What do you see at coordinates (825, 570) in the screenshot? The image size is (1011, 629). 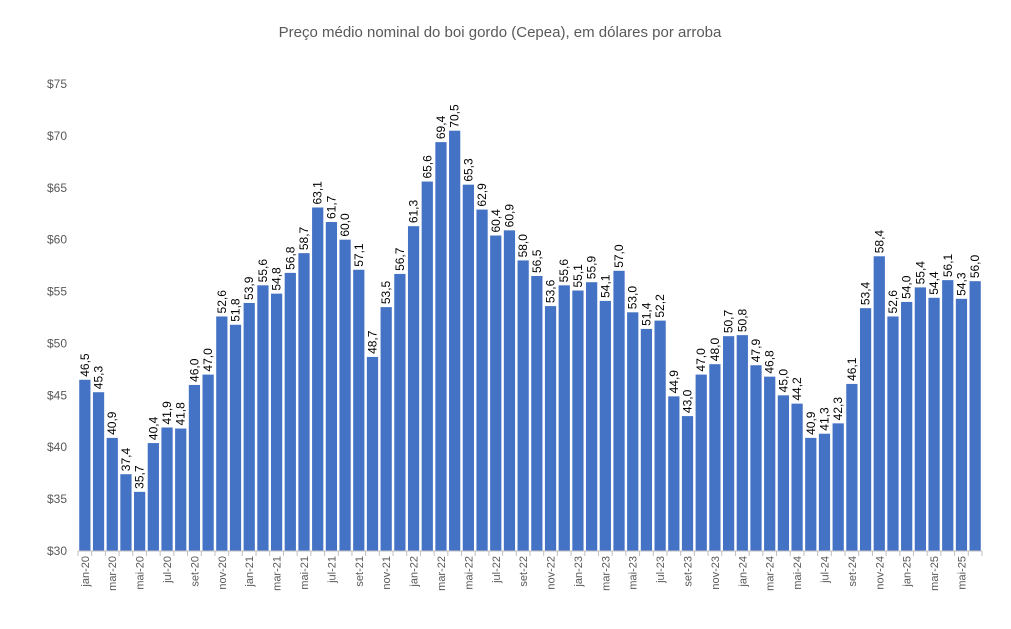 I see `x-tick-label: jul-24` at bounding box center [825, 570].